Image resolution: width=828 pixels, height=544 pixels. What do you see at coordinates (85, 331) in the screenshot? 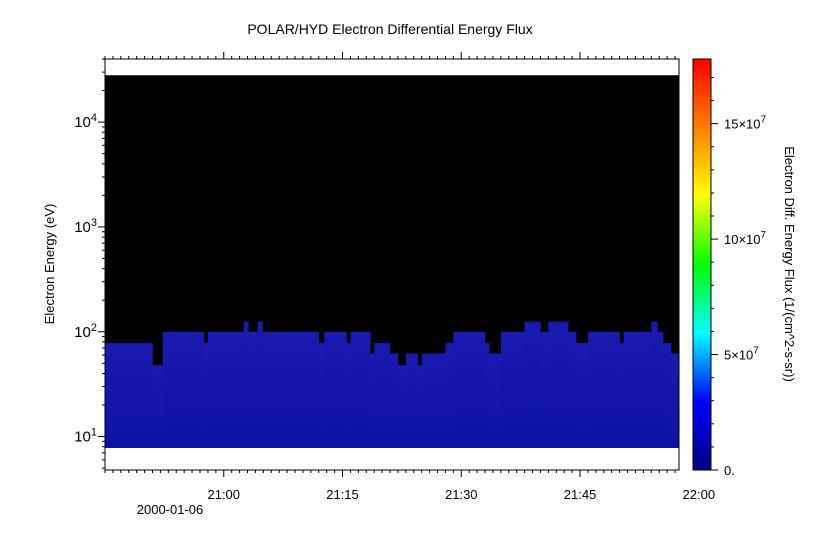
I see `y-tick-label: 10²` at bounding box center [85, 331].